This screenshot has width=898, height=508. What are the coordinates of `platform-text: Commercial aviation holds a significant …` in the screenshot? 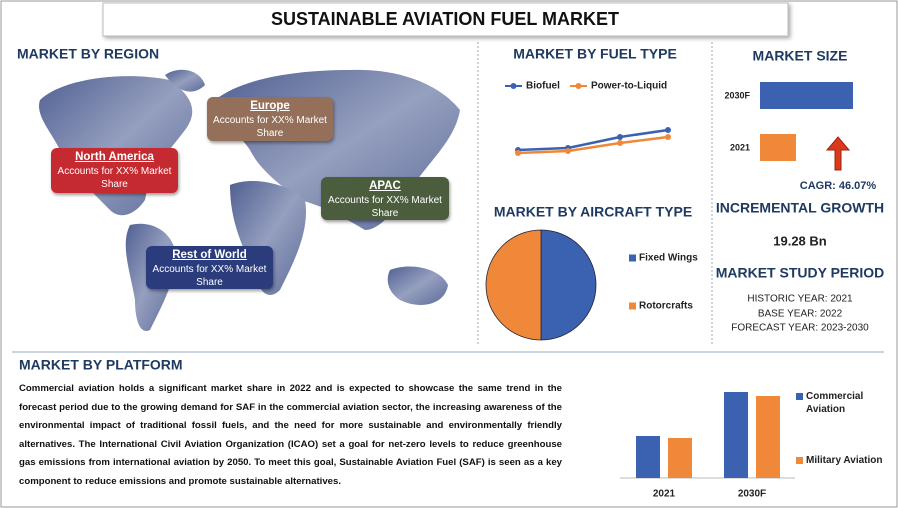 It's located at (290, 435).